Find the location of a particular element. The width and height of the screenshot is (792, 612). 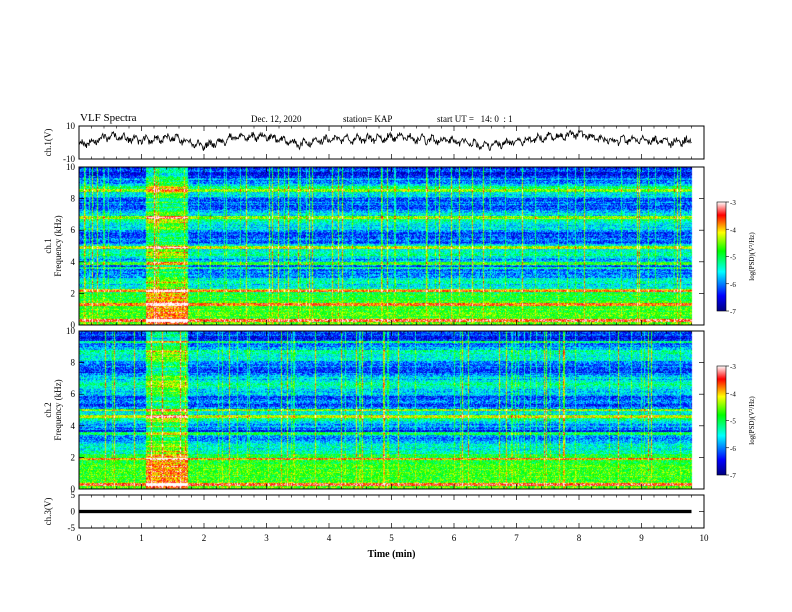

figure-title: VLF Spectra is located at coordinates (108, 118).